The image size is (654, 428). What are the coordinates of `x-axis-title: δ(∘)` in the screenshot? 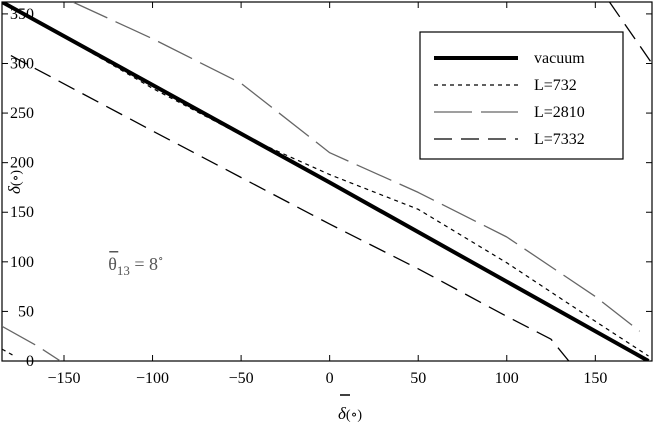 It's located at (350, 413).